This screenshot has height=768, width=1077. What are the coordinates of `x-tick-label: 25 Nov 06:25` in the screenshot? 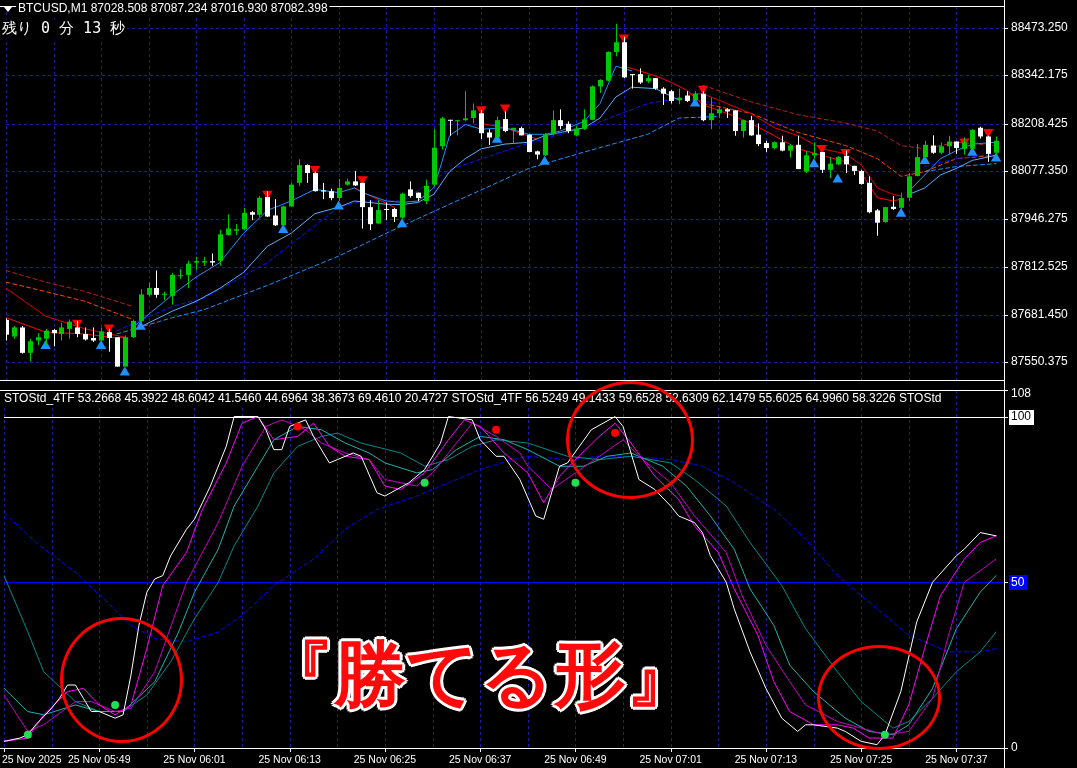 It's located at (385, 758).